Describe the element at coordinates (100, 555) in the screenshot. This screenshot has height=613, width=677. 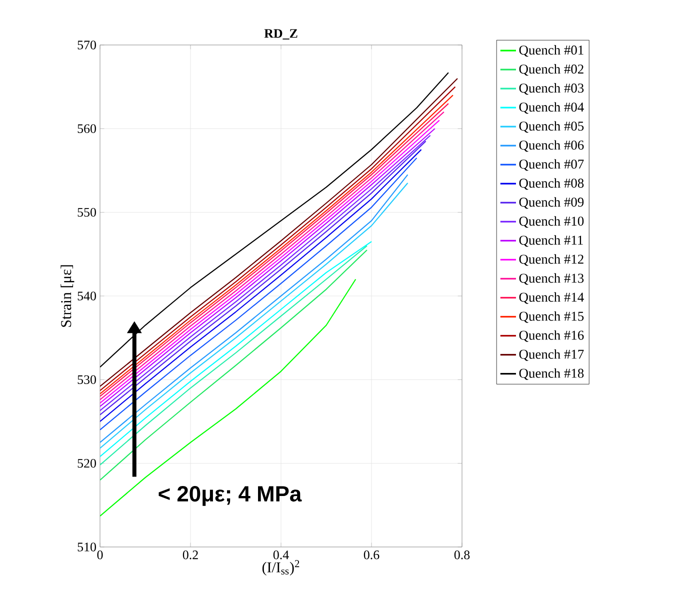
I see `x-tick-label: 0` at that location.